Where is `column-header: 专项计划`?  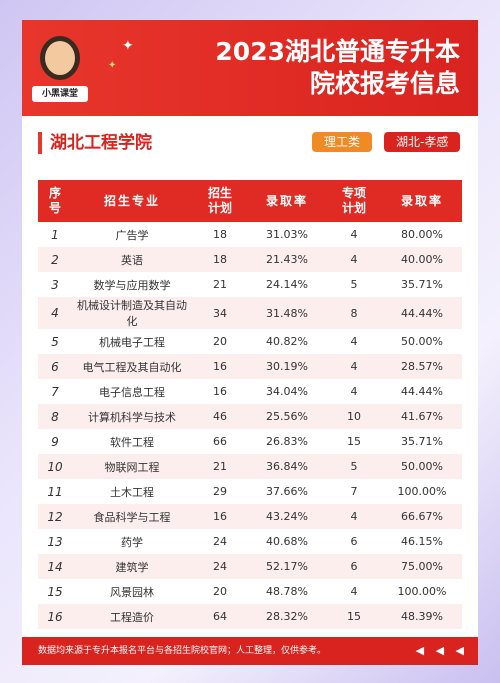
column-header: 专项计划 is located at coordinates (354, 201).